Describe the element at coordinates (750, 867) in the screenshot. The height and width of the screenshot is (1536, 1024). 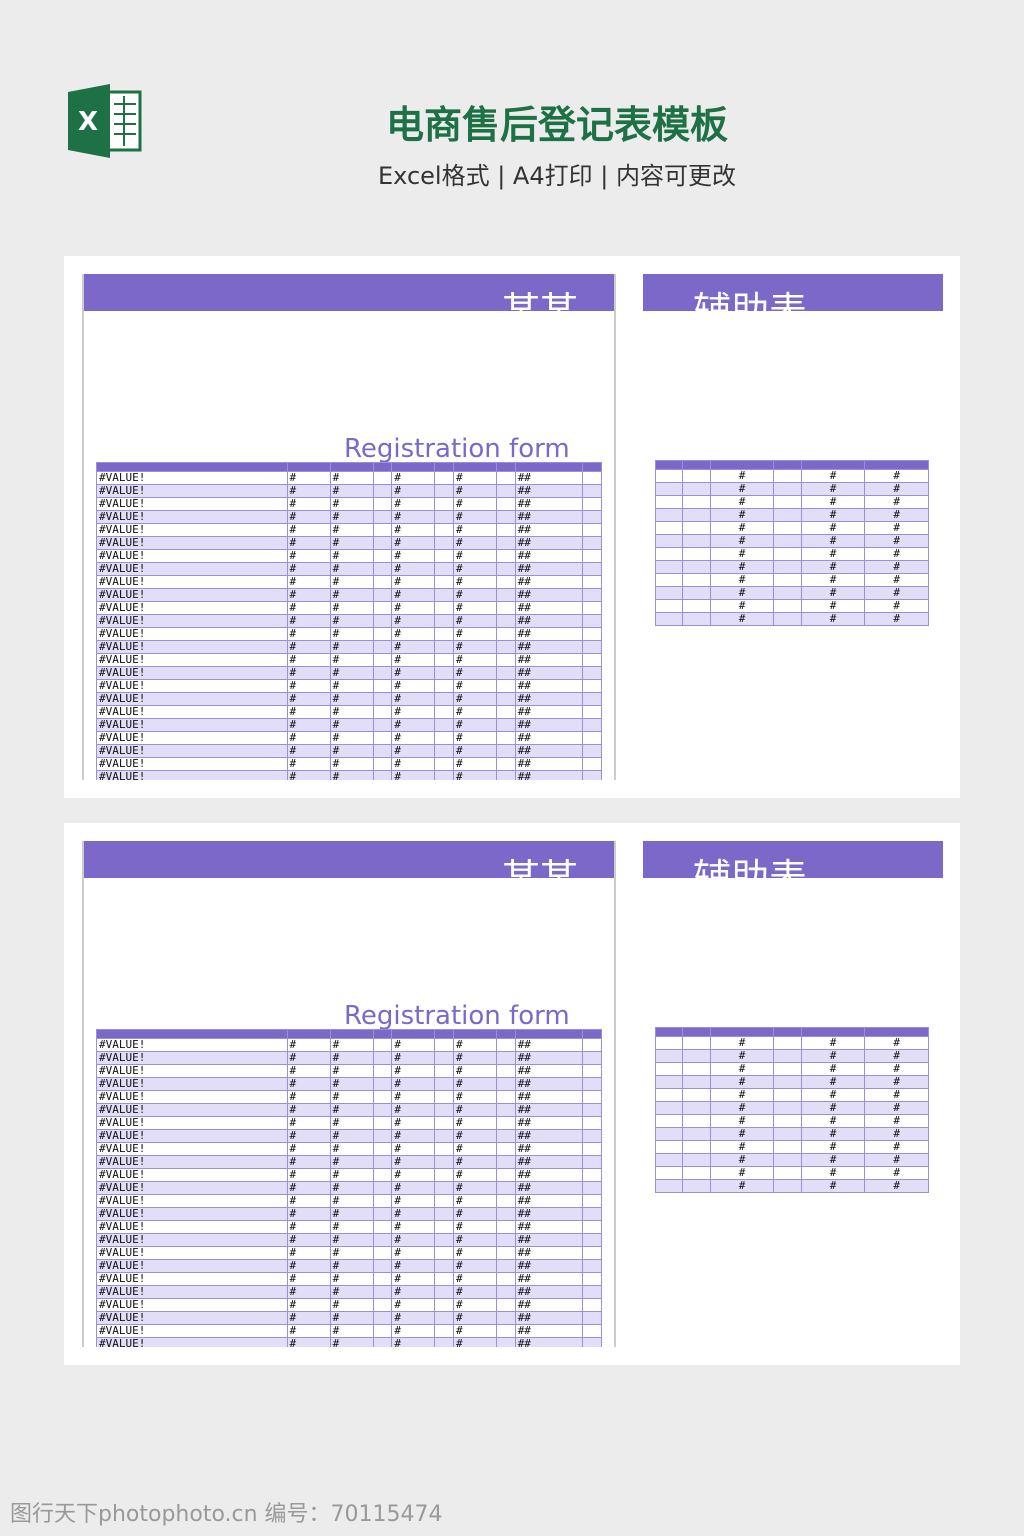
I see `side-title: 辅助表` at that location.